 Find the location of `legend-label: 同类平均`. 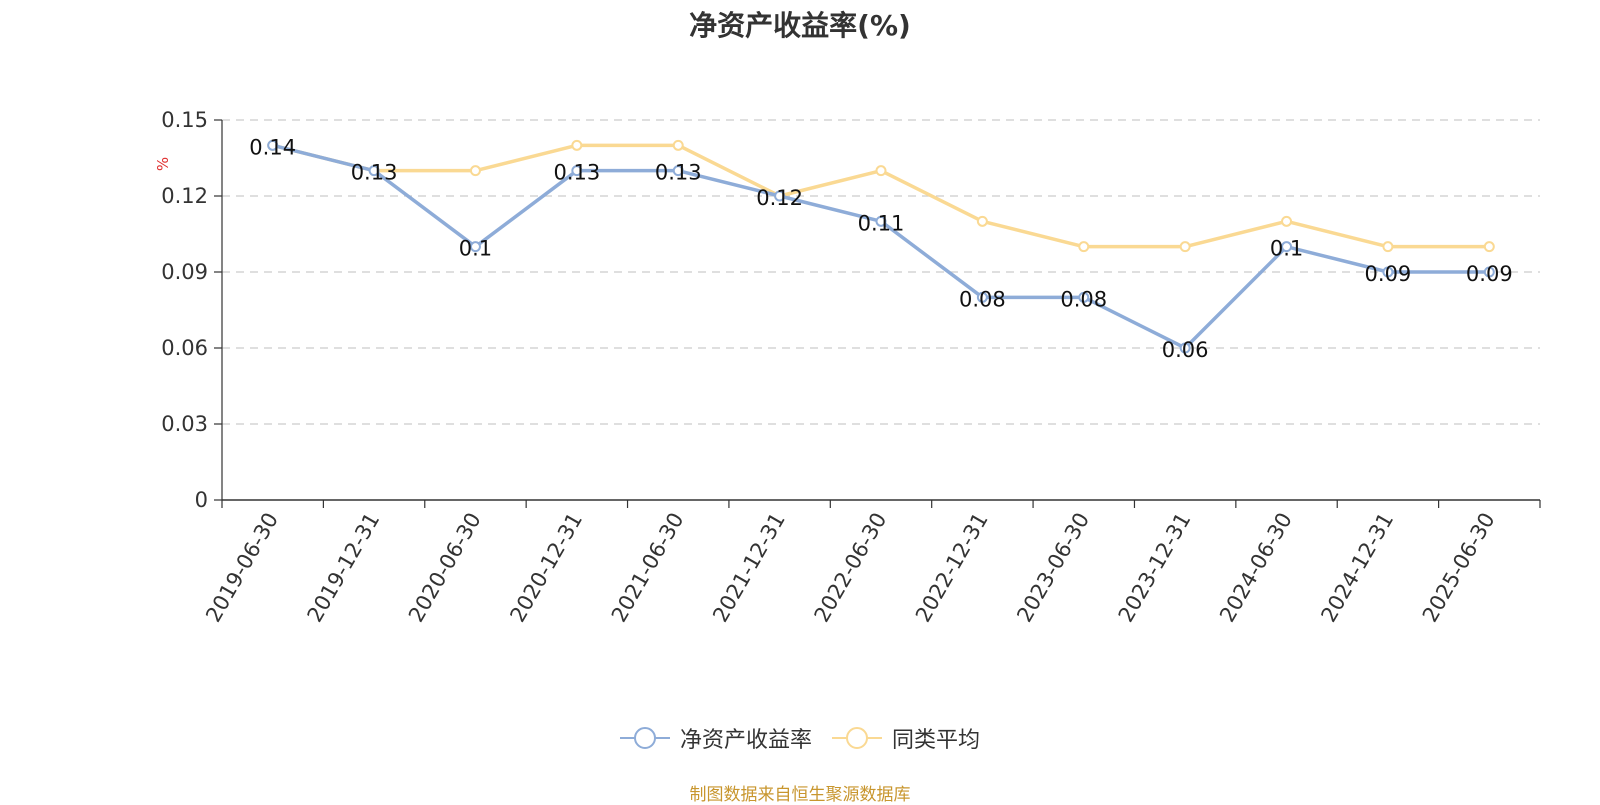

legend-label: 同类平均 is located at coordinates (936, 740).